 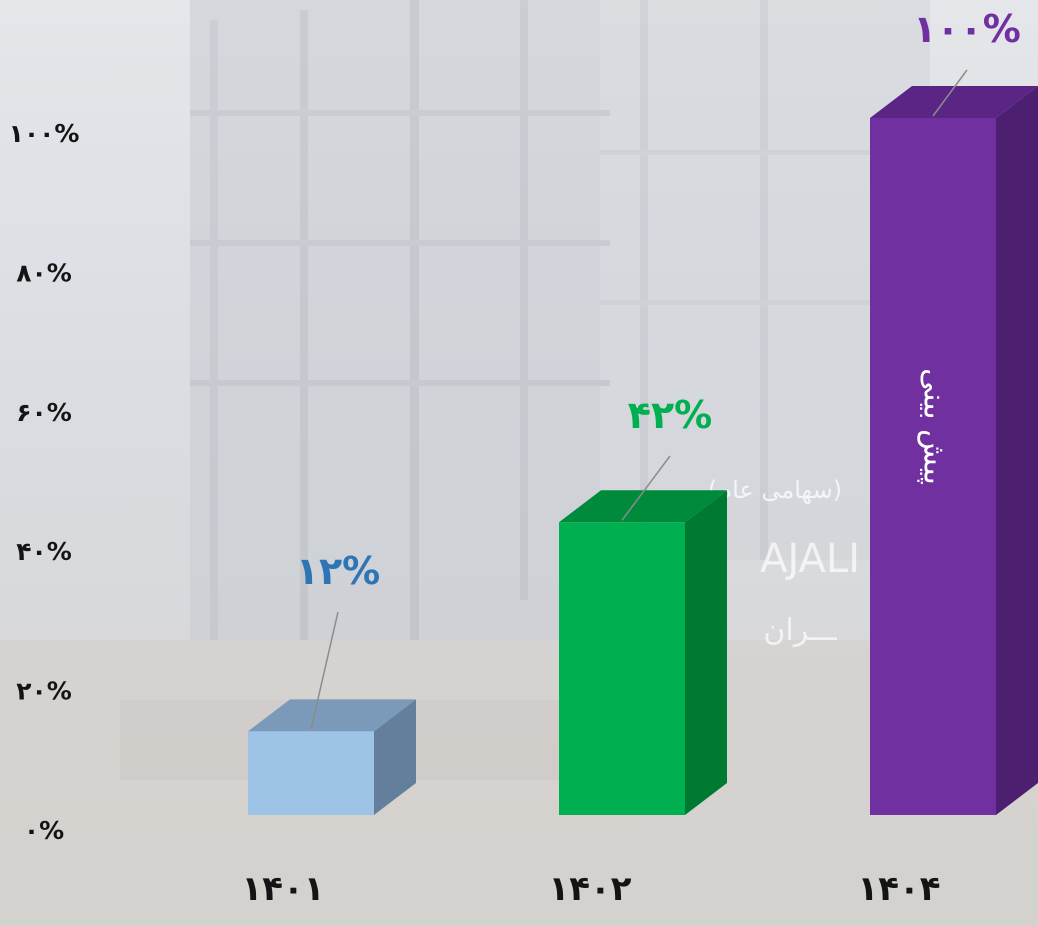 What do you see at coordinates (589, 889) in the screenshot?
I see `x-tick-label: ۱۴۰۲` at bounding box center [589, 889].